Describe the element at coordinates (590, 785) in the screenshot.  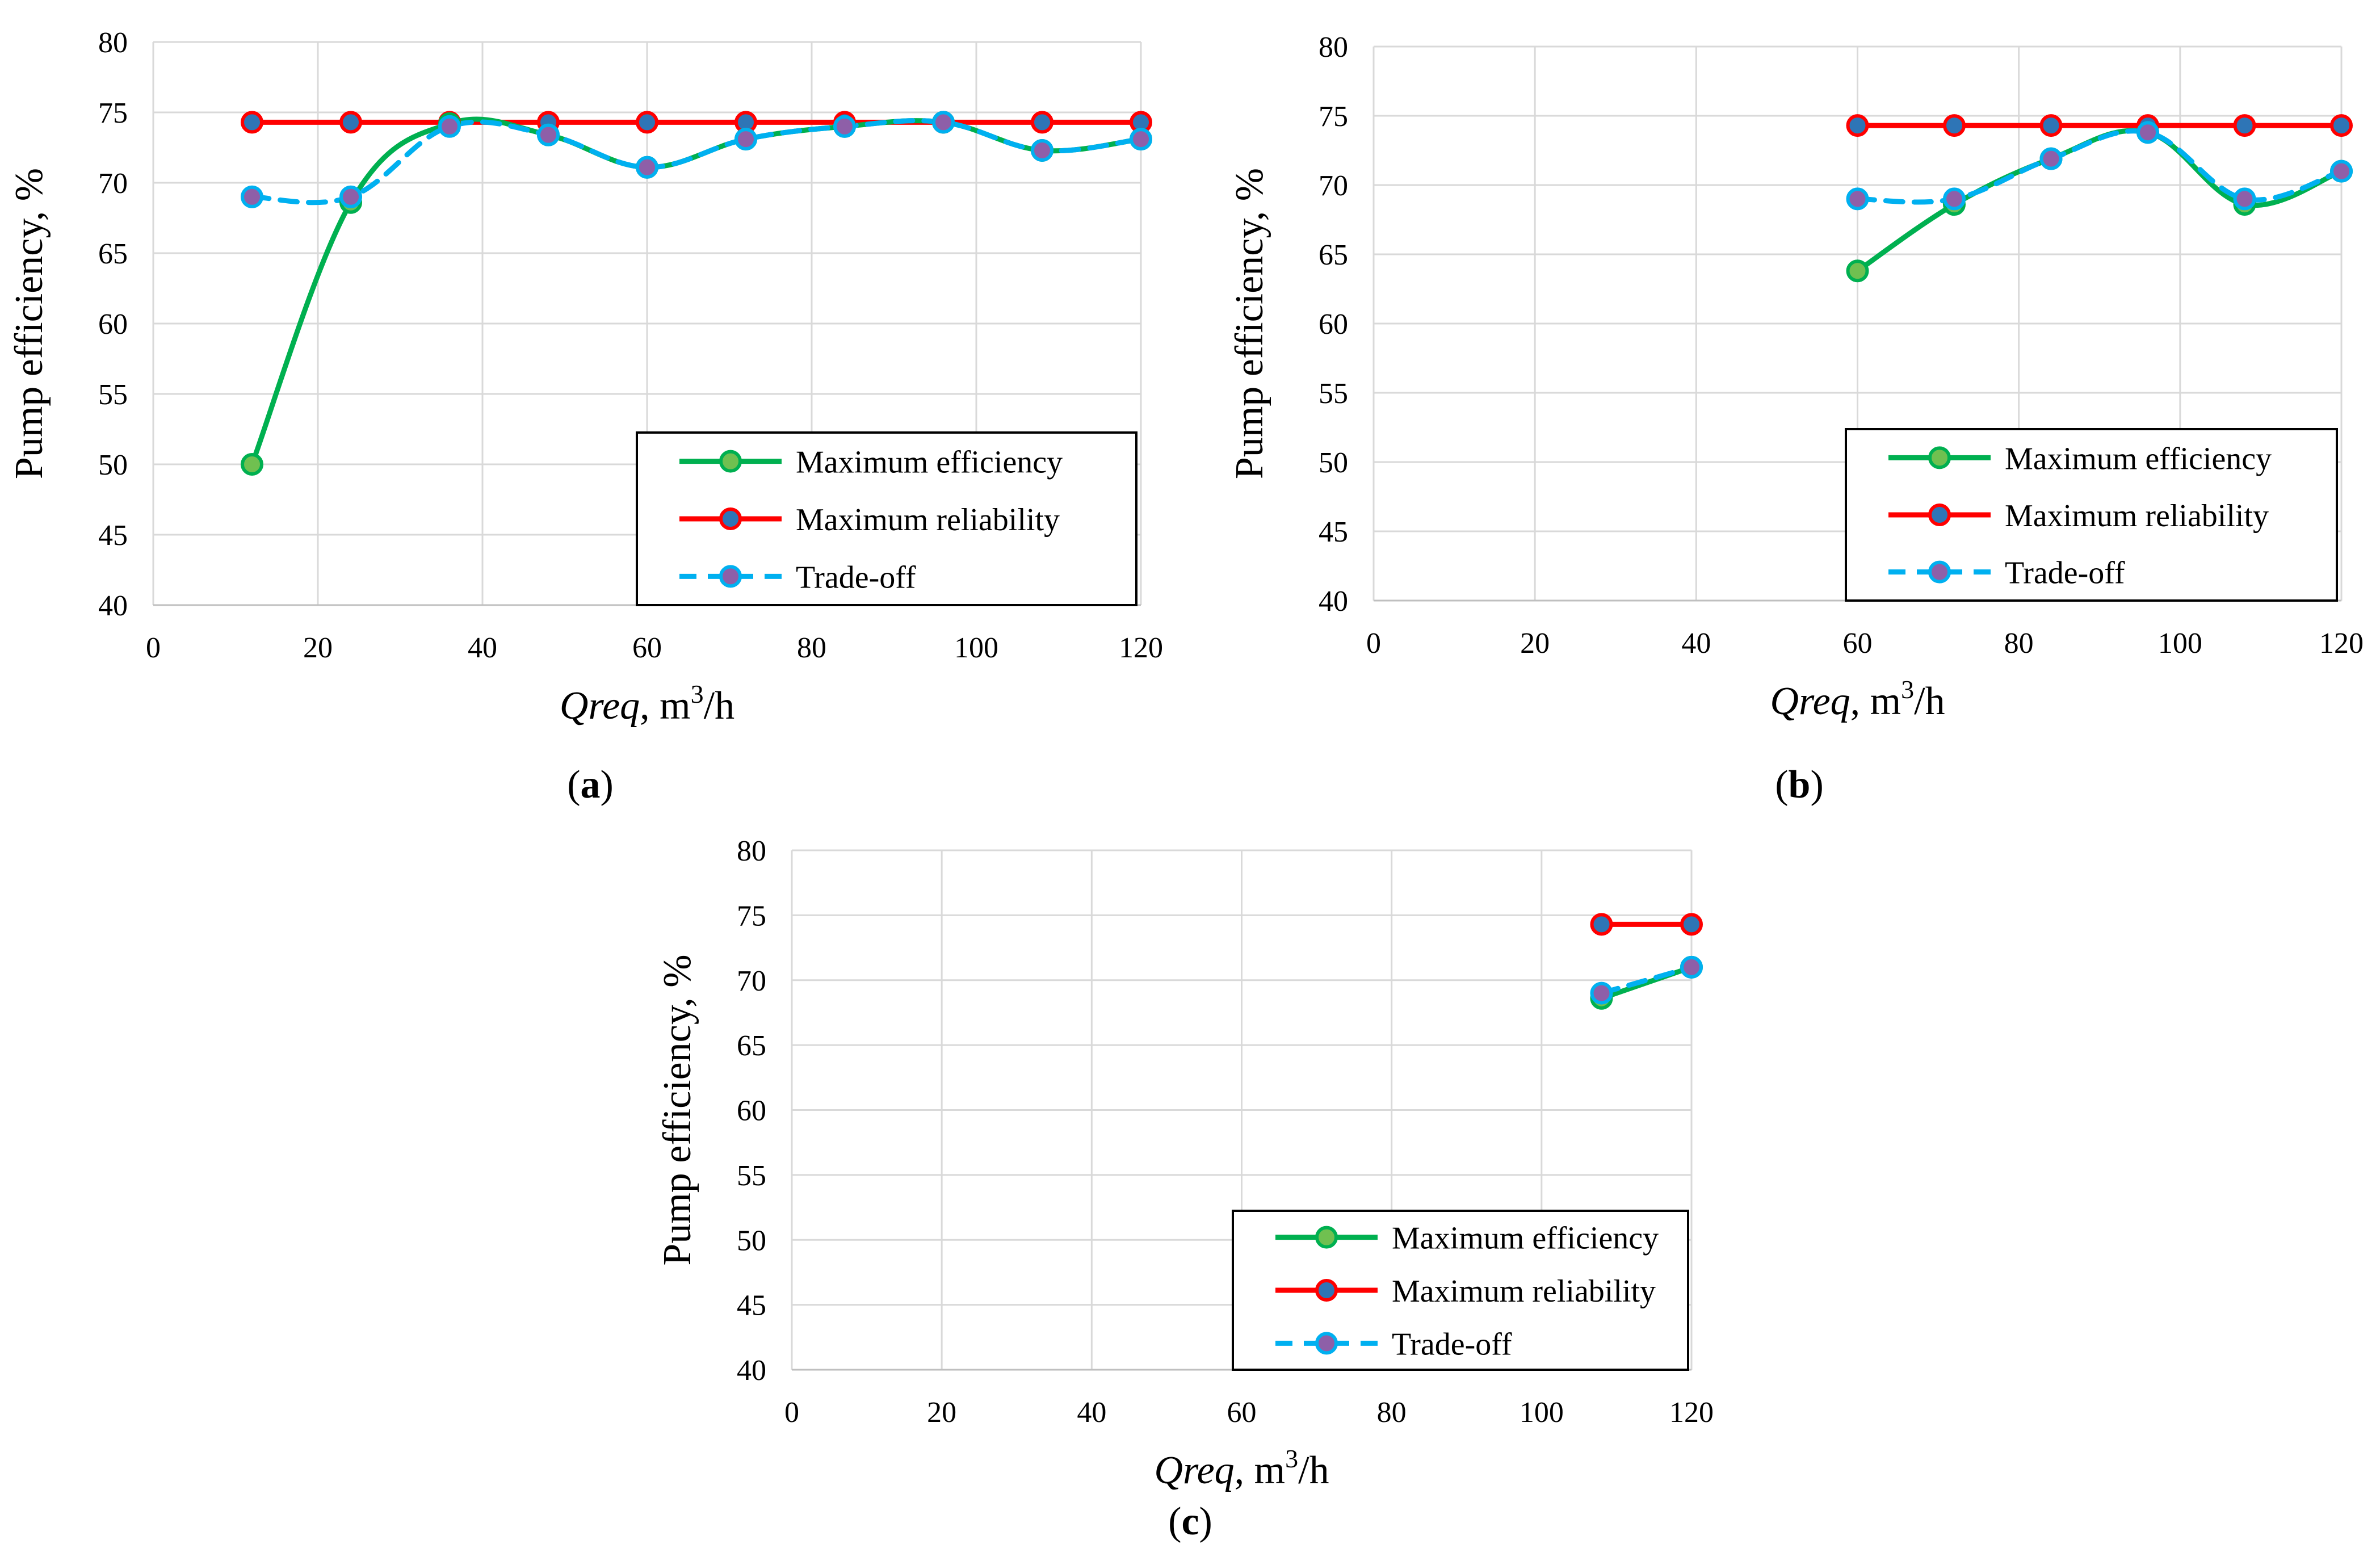
I see `panel-label: (a)` at that location.